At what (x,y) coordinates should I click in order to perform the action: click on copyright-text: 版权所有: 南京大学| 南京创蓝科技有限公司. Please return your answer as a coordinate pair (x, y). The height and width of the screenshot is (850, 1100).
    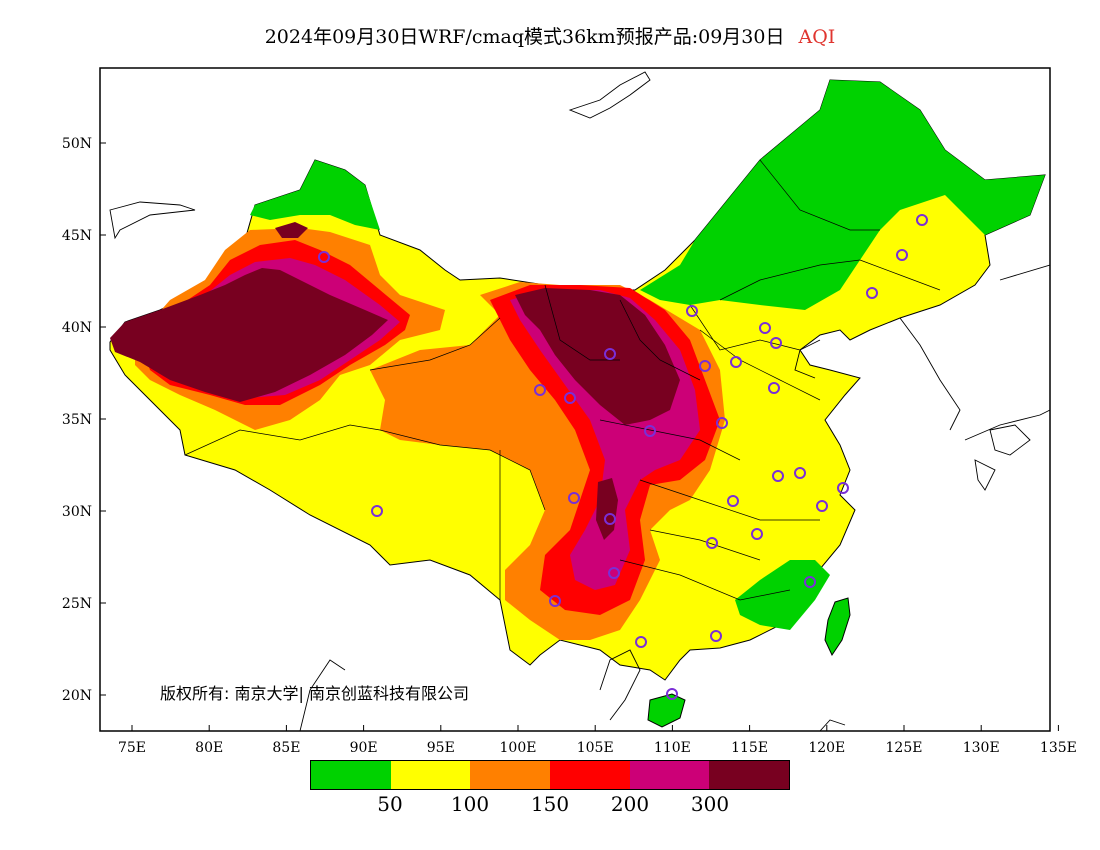
    Looking at the image, I should click on (314, 693).